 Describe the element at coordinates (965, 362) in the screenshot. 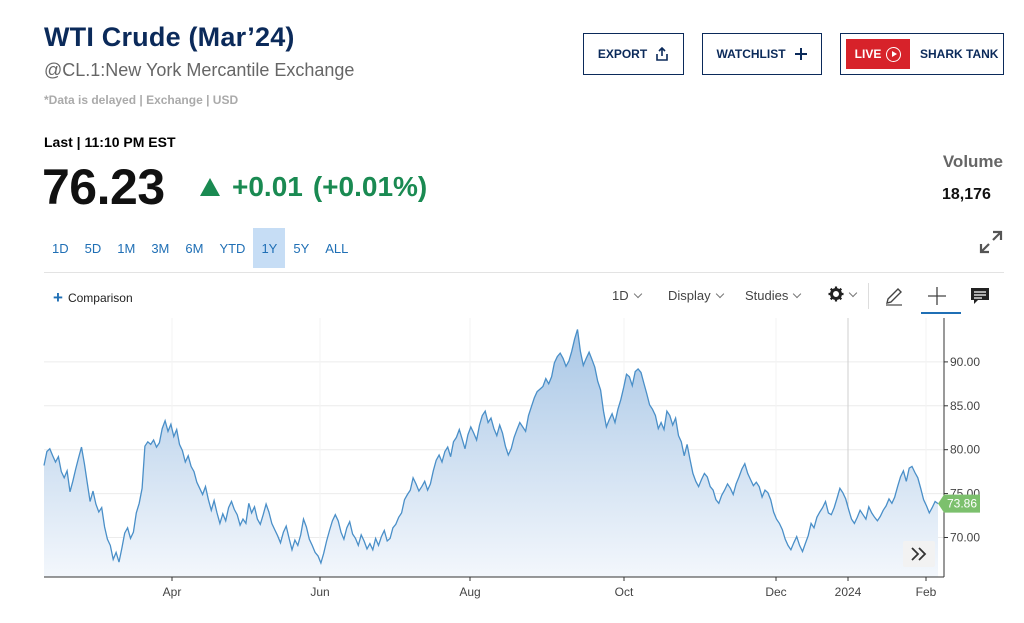

I see `y-tick-label: 90.00` at that location.